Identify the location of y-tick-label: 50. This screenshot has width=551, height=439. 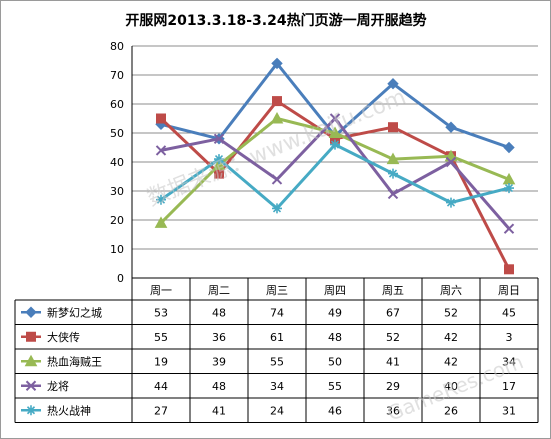
(117, 133).